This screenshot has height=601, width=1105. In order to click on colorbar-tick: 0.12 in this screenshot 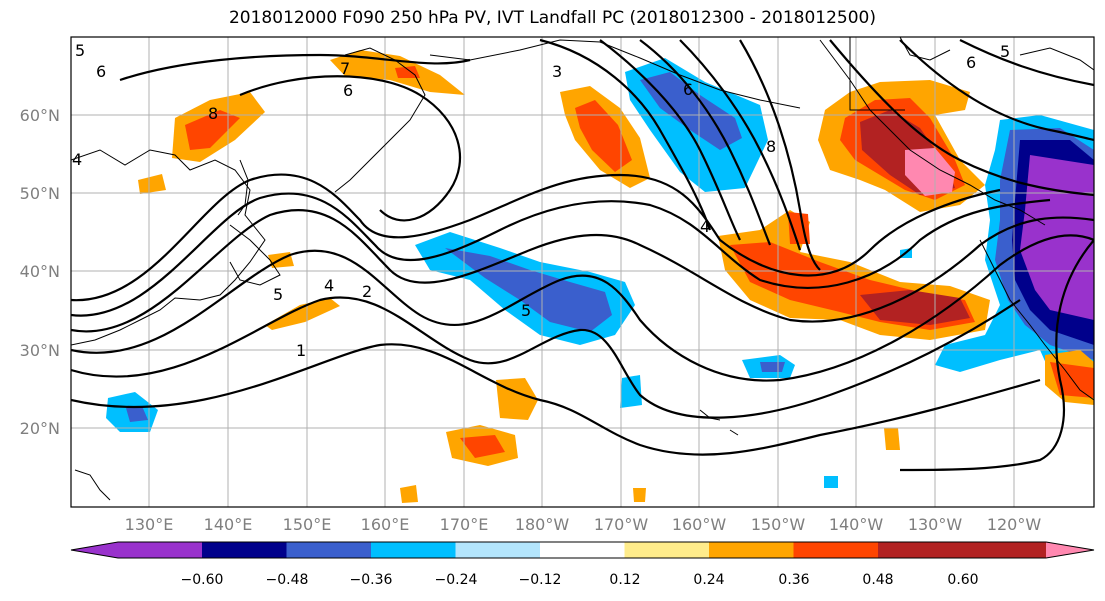, I will do `click(624, 580)`.